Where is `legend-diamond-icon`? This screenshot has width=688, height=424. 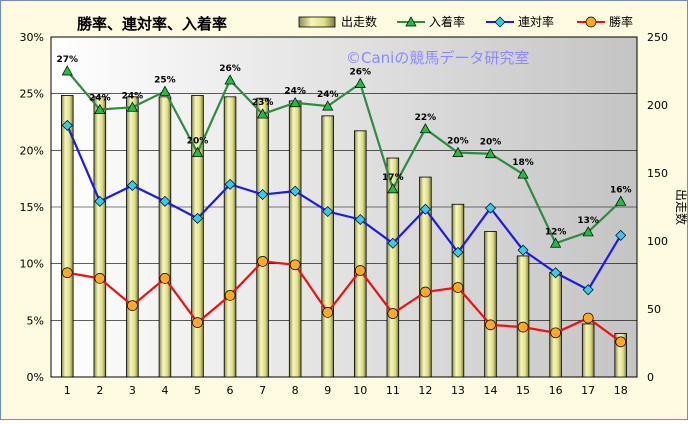
legend-diamond-icon is located at coordinates (500, 22).